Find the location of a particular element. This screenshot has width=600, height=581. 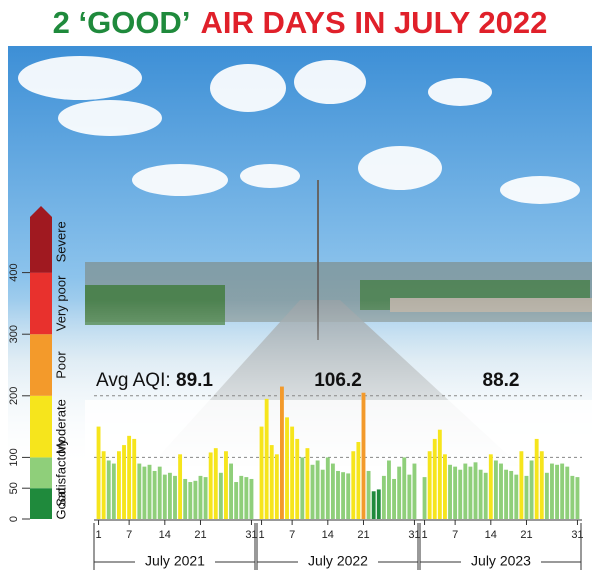

group-label: July 2021 is located at coordinates (175, 561).